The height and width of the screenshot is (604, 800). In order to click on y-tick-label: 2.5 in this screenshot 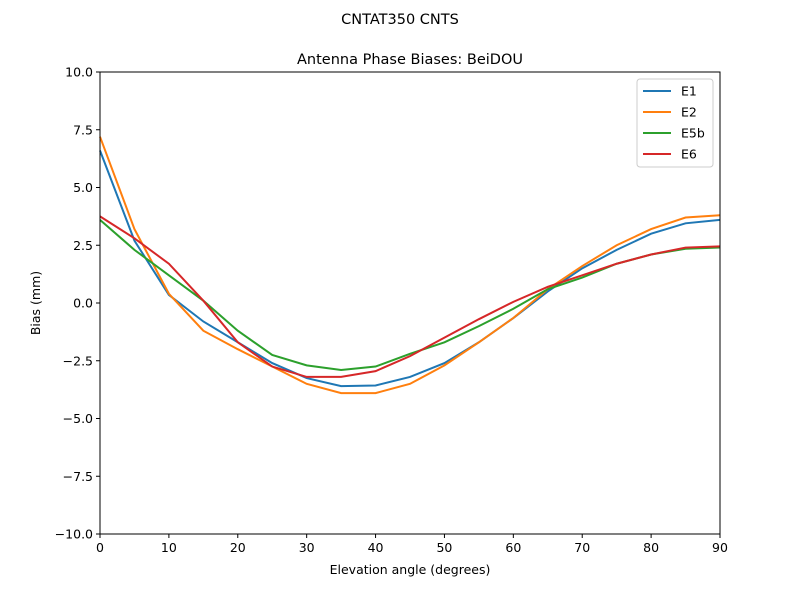, I will do `click(83, 245)`.